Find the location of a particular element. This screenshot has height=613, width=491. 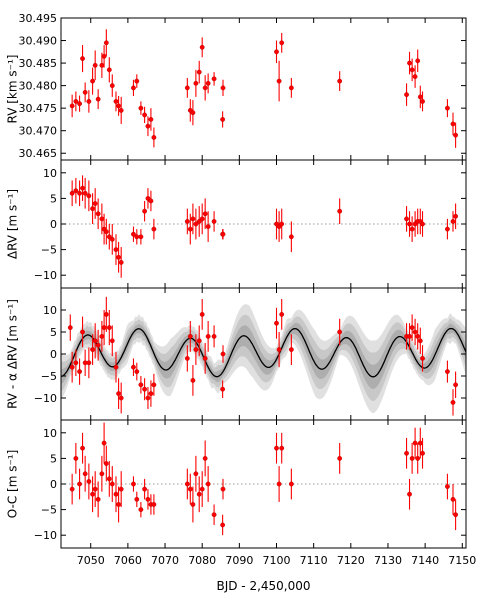

x-tick-label: 7110 is located at coordinates (314, 560).